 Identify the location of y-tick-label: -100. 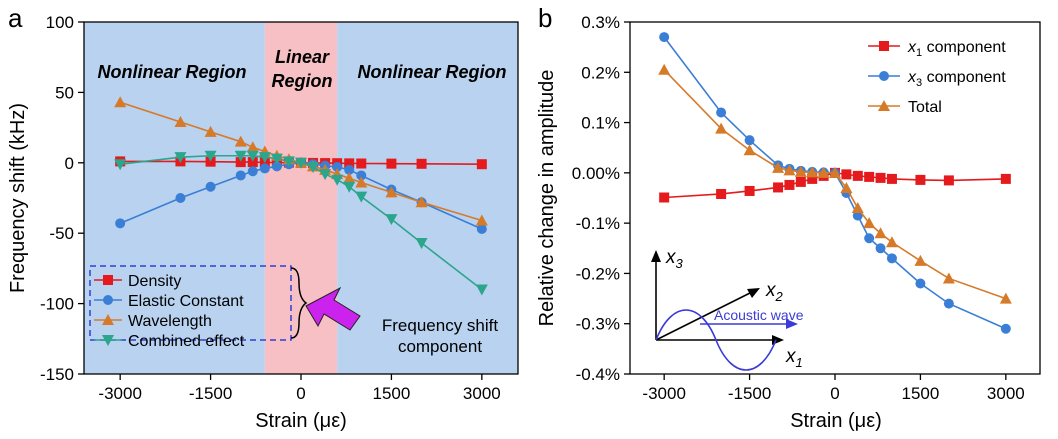
(57, 304).